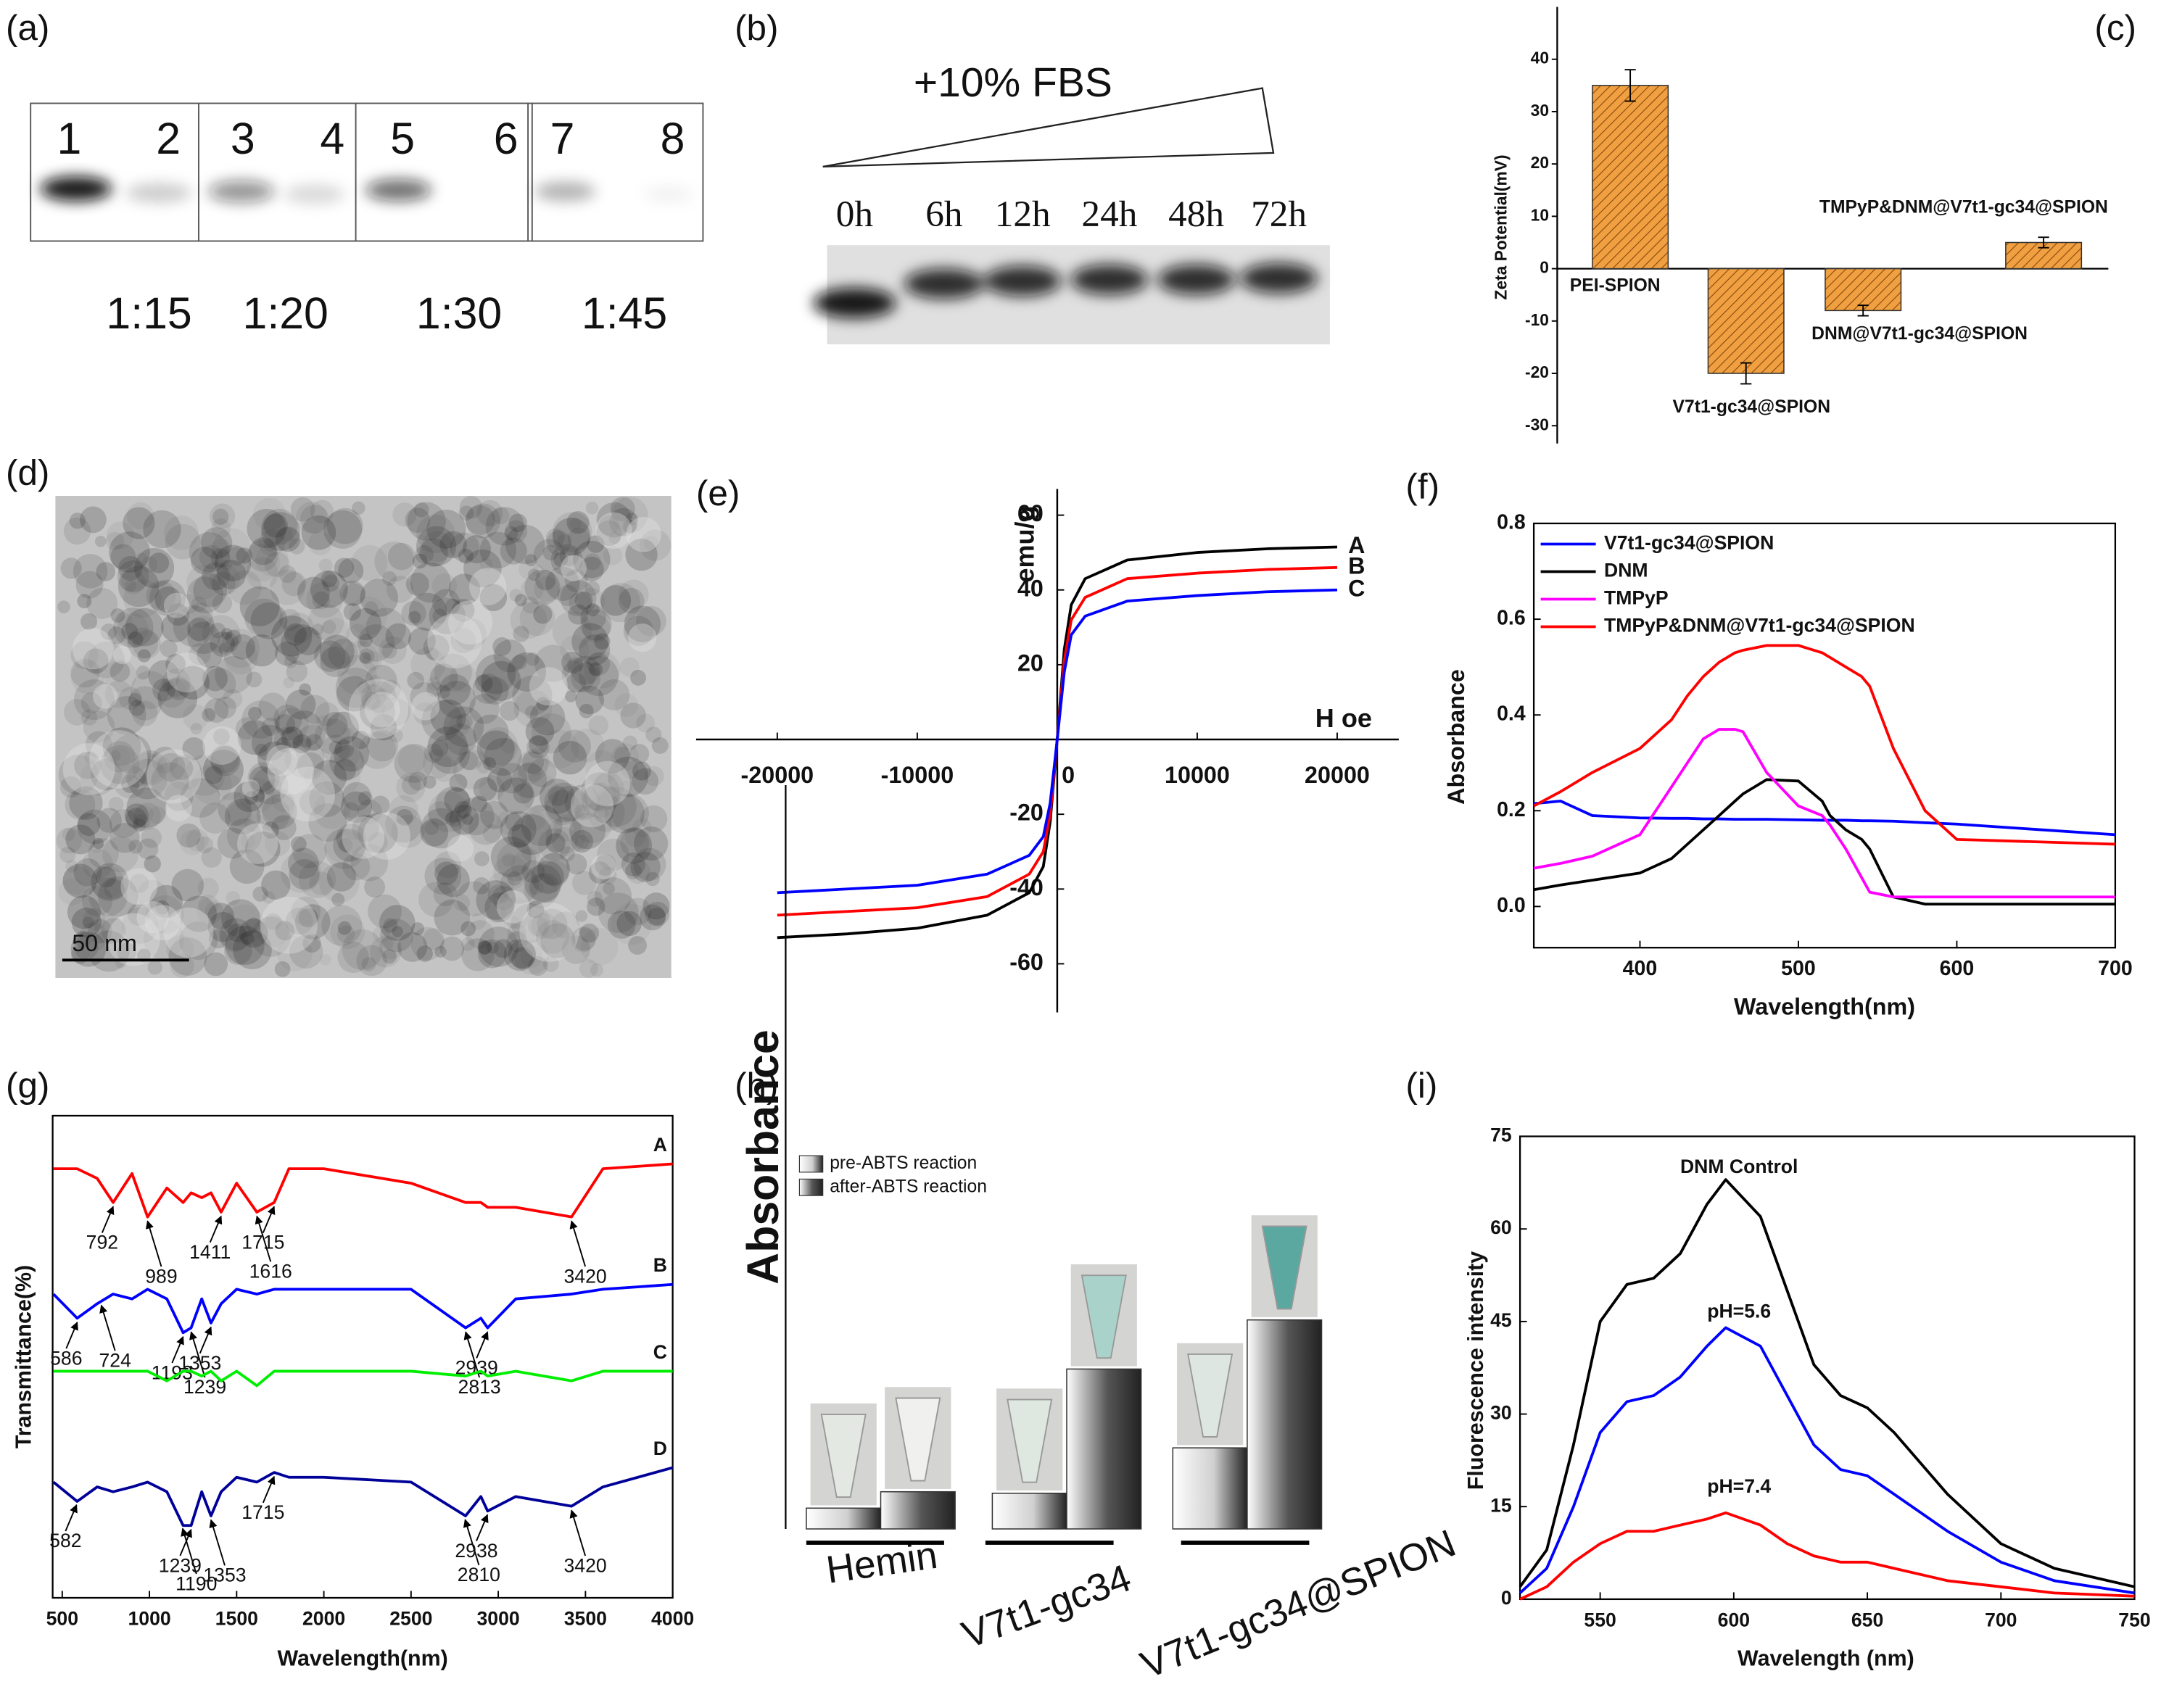 The width and height of the screenshot is (2161, 1708). What do you see at coordinates (1104, 1449) in the screenshot?
I see `bar` at bounding box center [1104, 1449].